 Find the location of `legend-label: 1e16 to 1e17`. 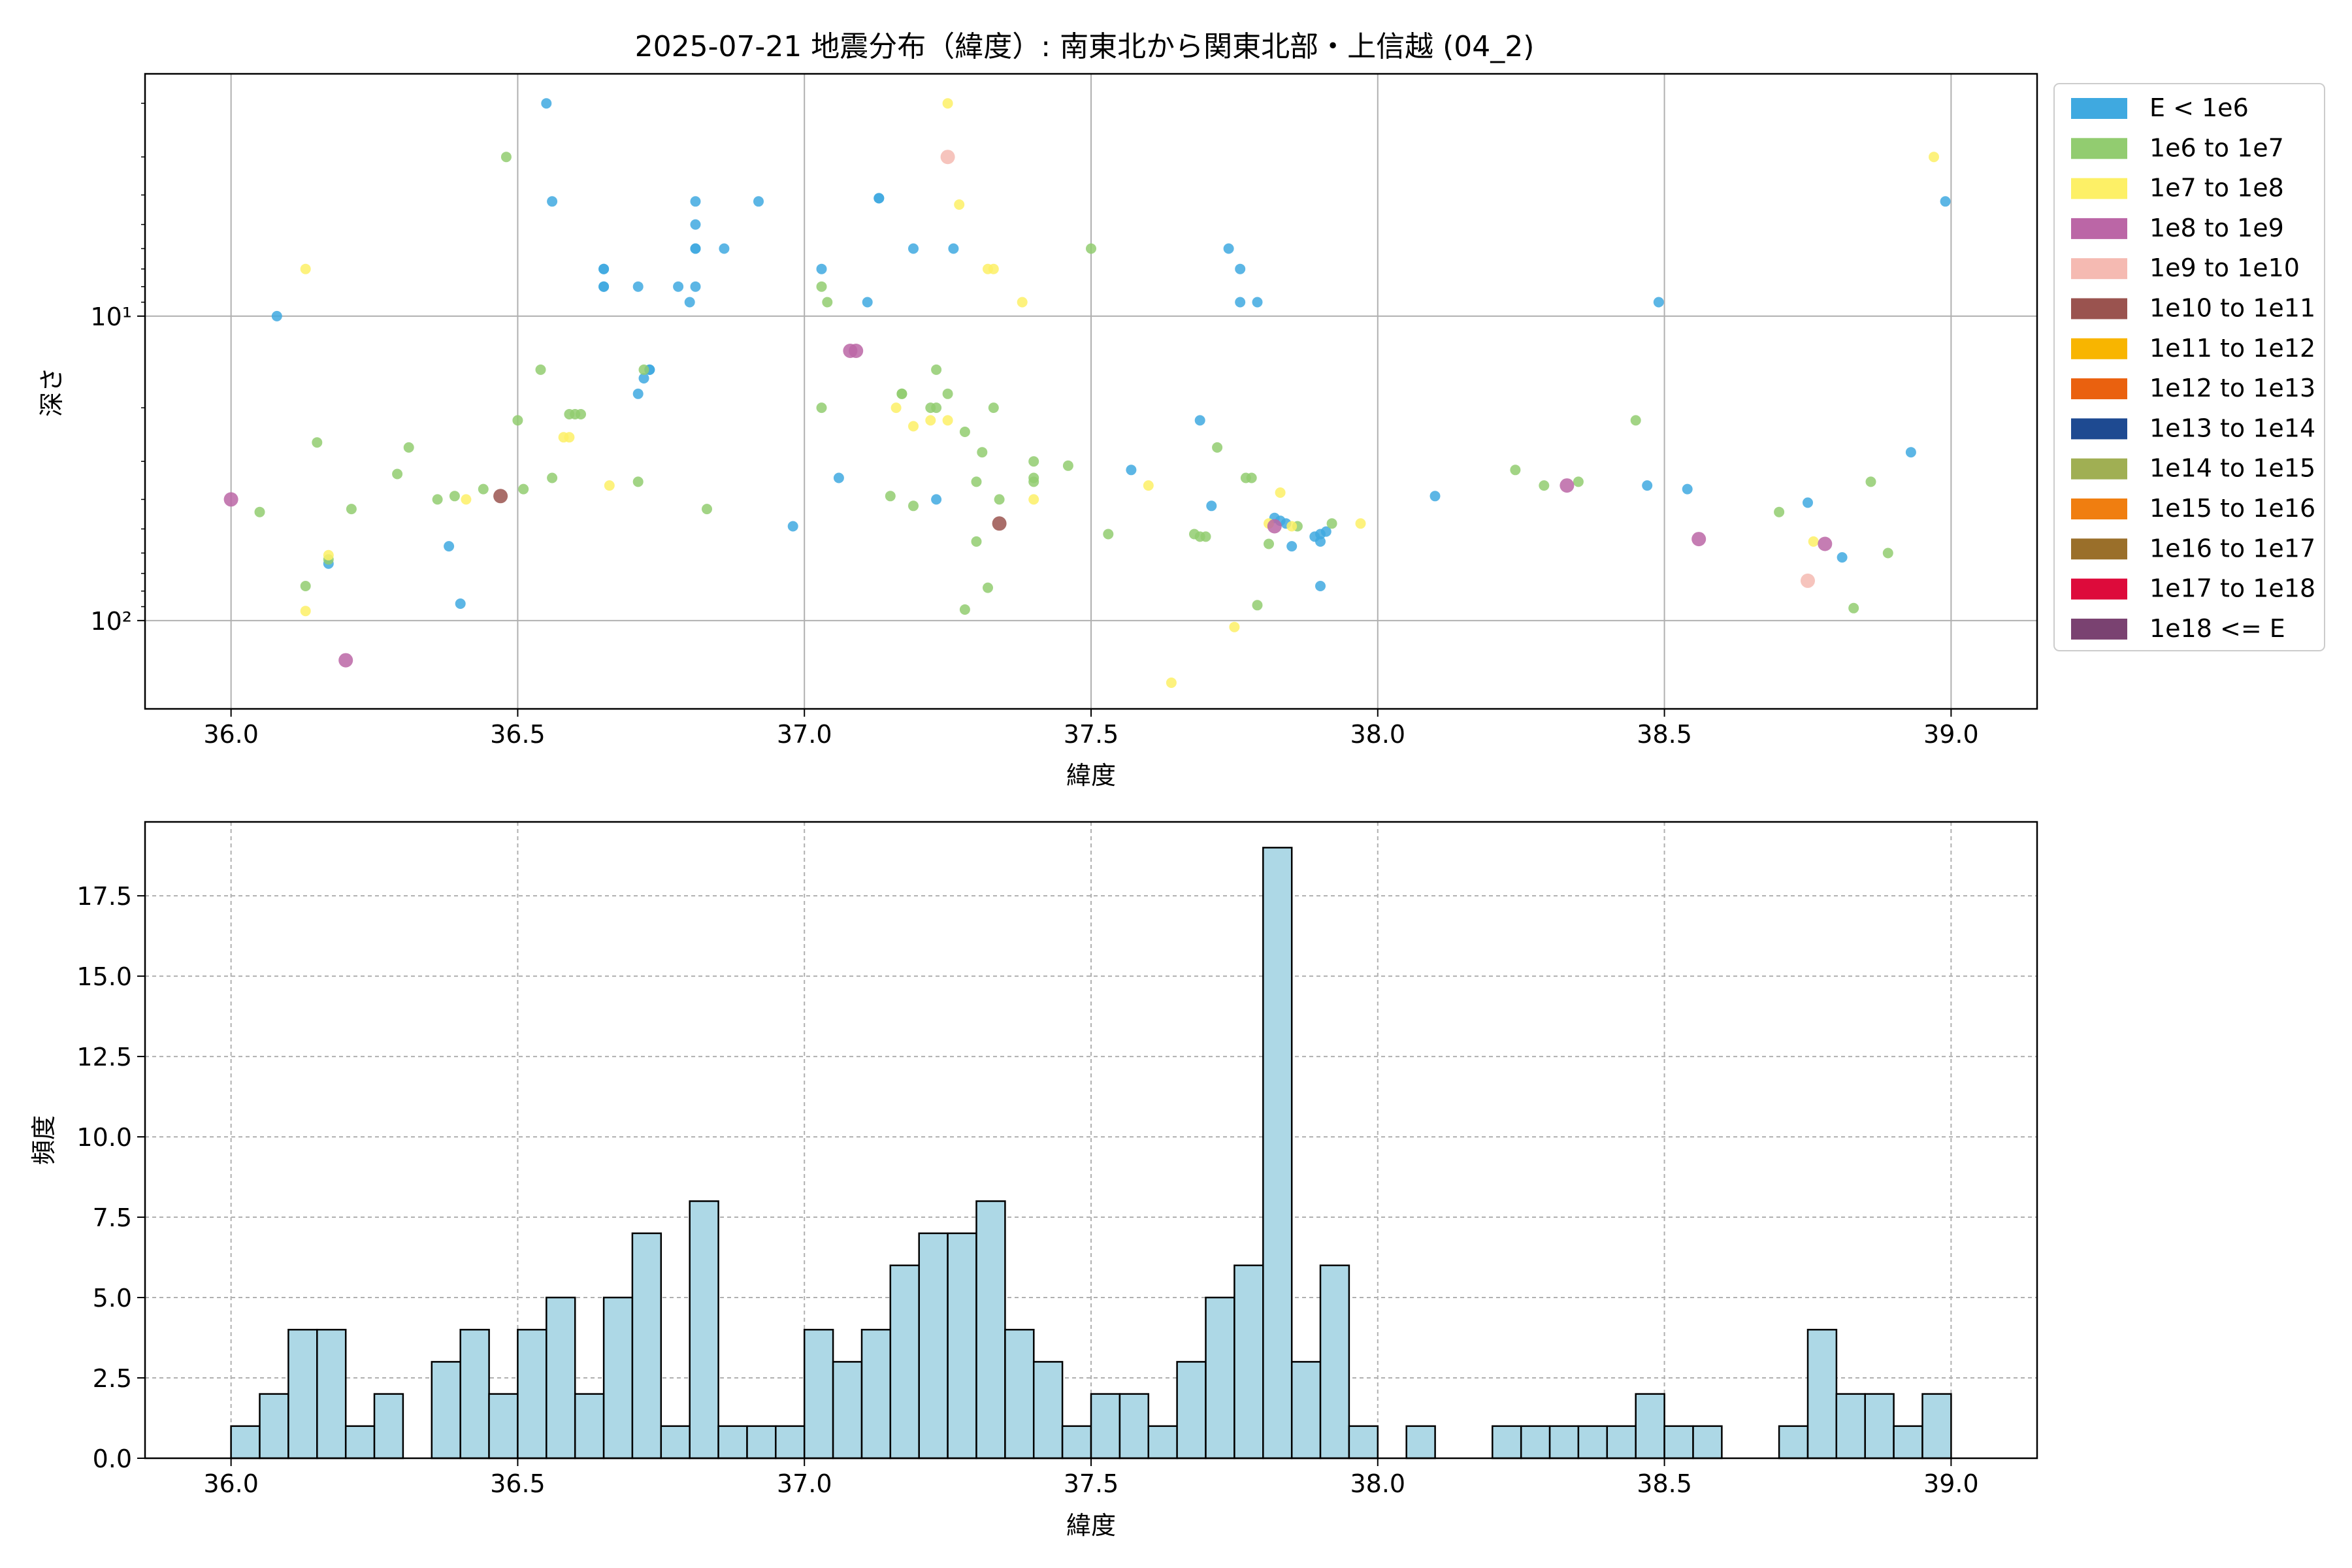

legend-label: 1e16 to 1e17 is located at coordinates (2232, 548).